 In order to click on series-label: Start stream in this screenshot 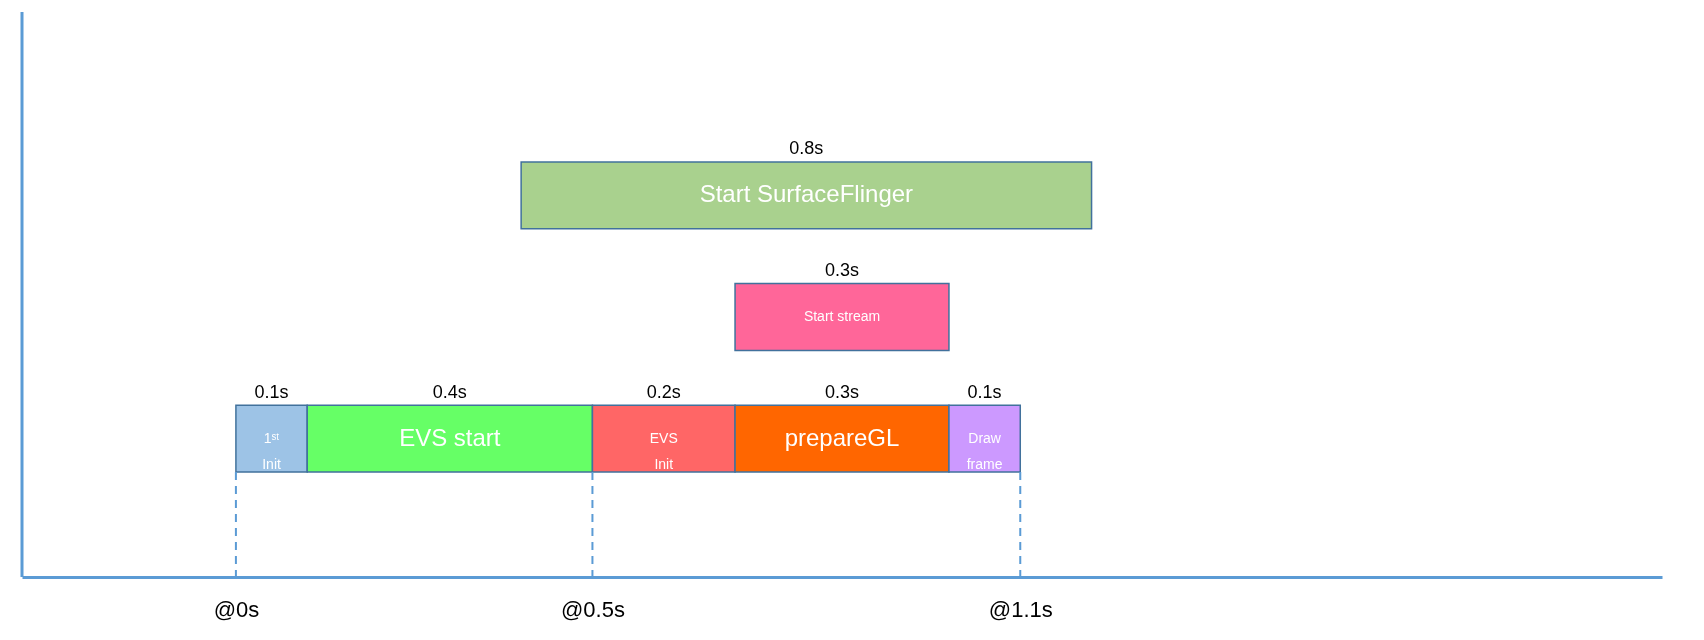, I will do `click(842, 316)`.